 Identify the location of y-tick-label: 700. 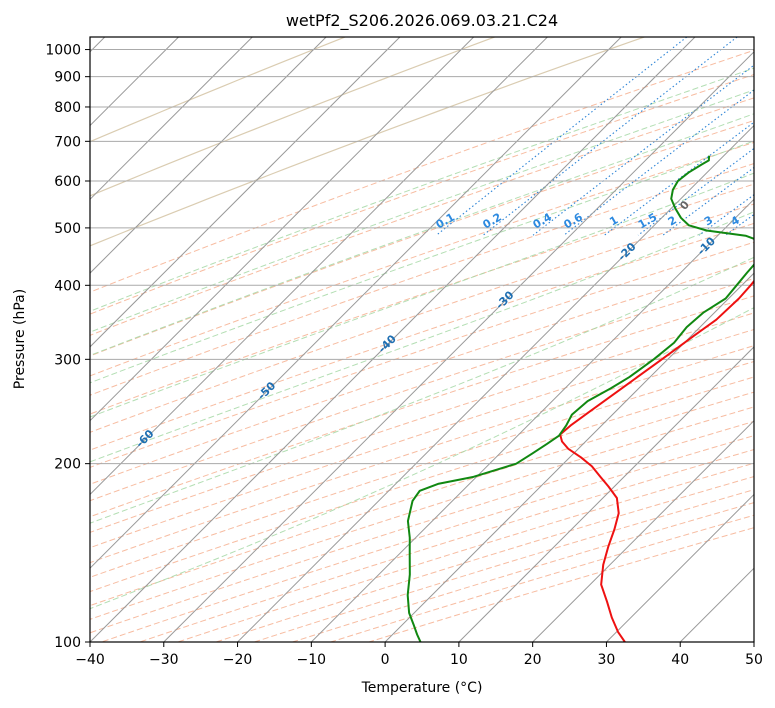
(67, 142).